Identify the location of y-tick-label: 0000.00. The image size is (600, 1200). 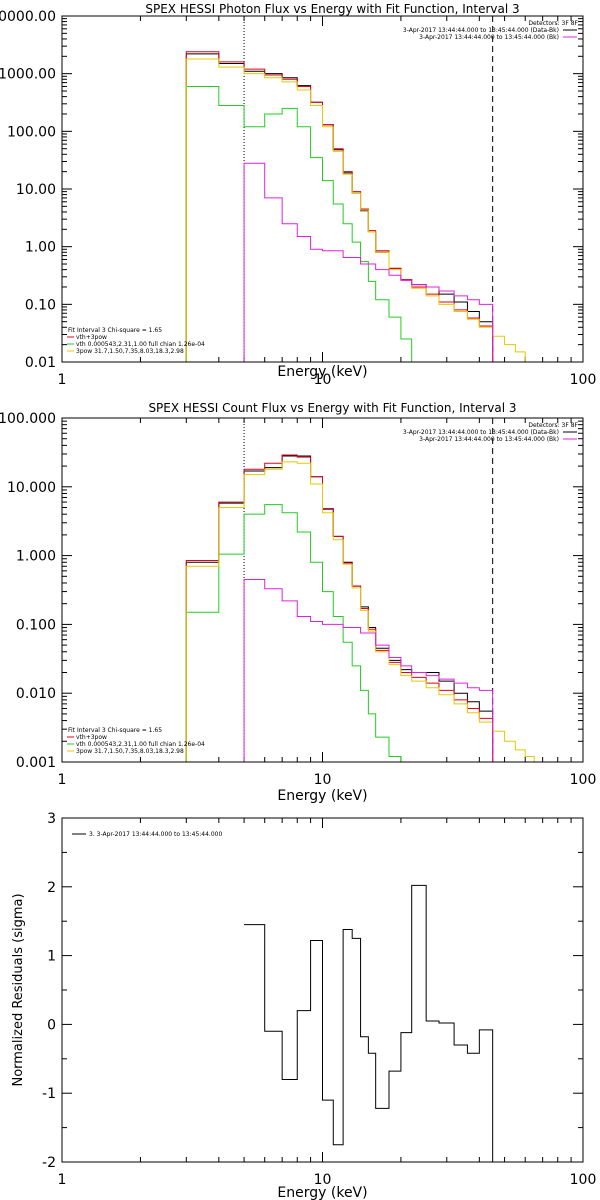
(28, 17).